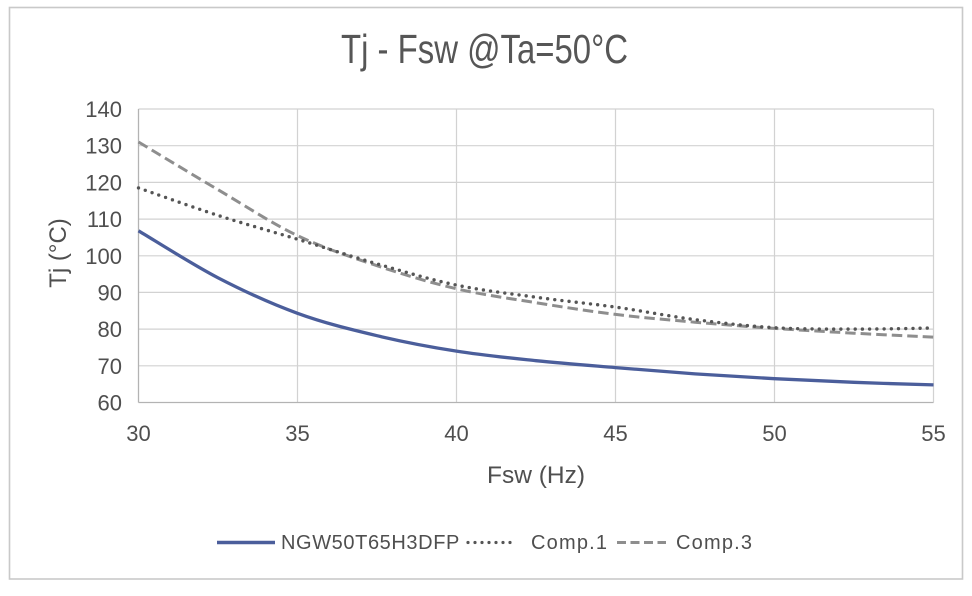  Describe the element at coordinates (110, 292) in the screenshot. I see `svg-text: 90` at that location.